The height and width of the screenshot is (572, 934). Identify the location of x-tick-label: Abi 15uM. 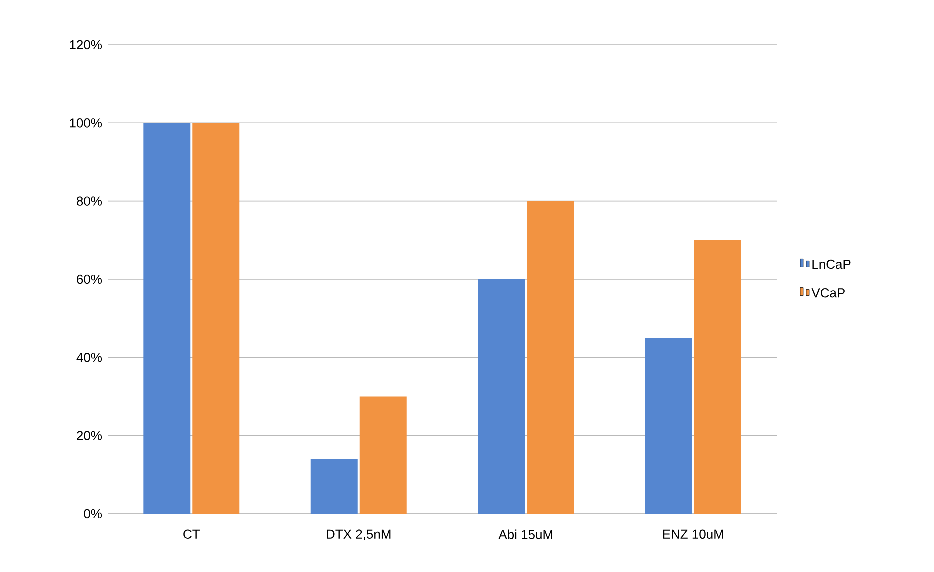
(525, 535).